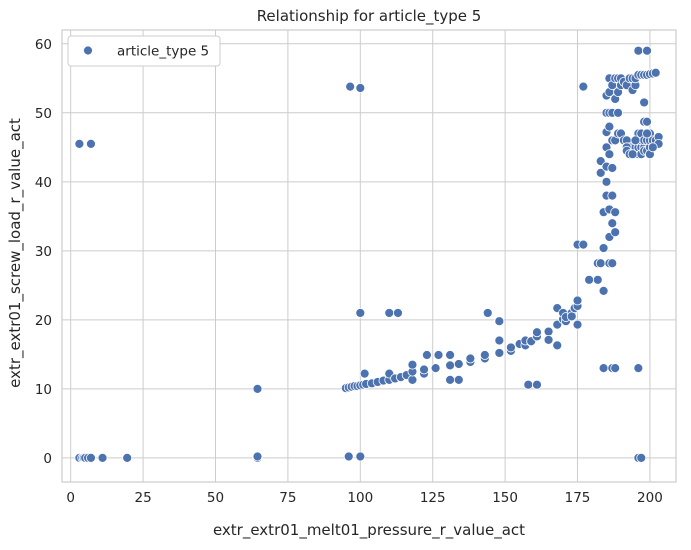  I want to click on chart-title: Relationship for article_type 5, so click(369, 16).